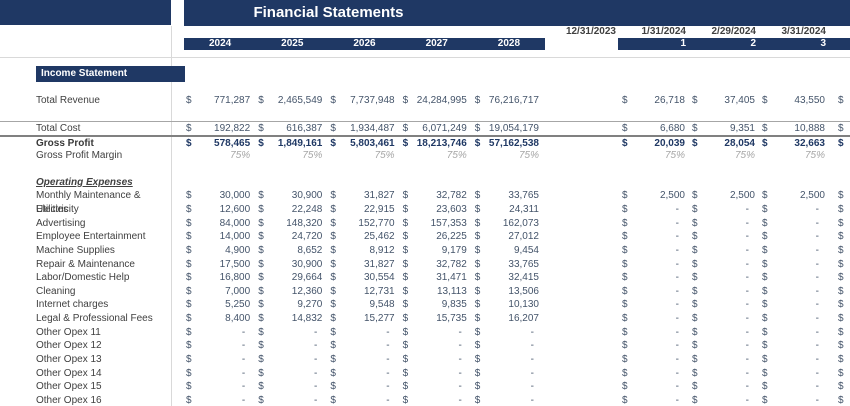 The height and width of the screenshot is (406, 850). Describe the element at coordinates (364, 224) in the screenshot. I see `cell-year-2026: $152,770` at that location.